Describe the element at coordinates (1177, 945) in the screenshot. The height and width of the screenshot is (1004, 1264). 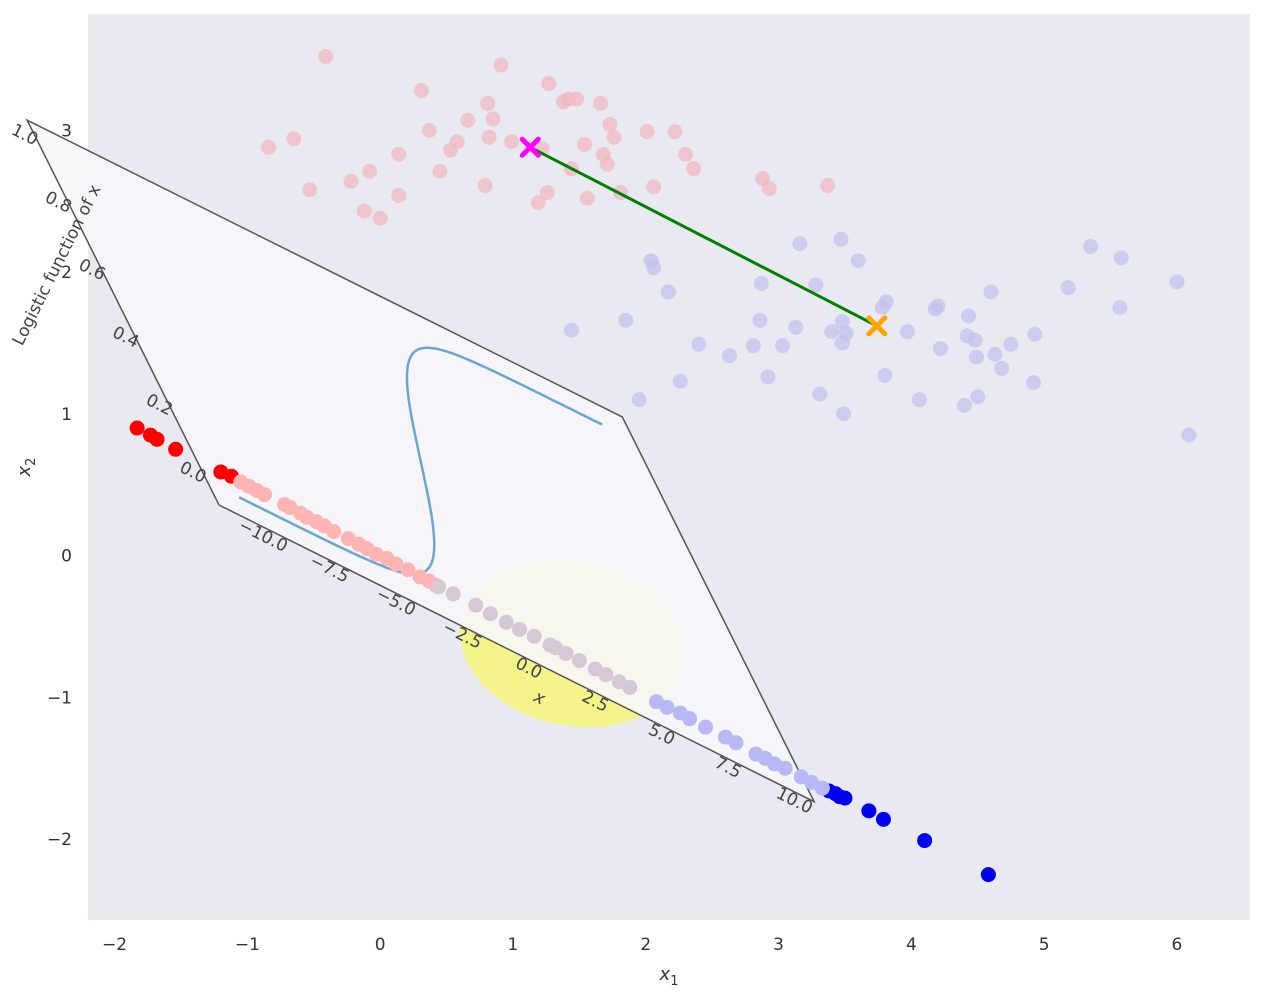
I see `x-tick-label: 6` at that location.